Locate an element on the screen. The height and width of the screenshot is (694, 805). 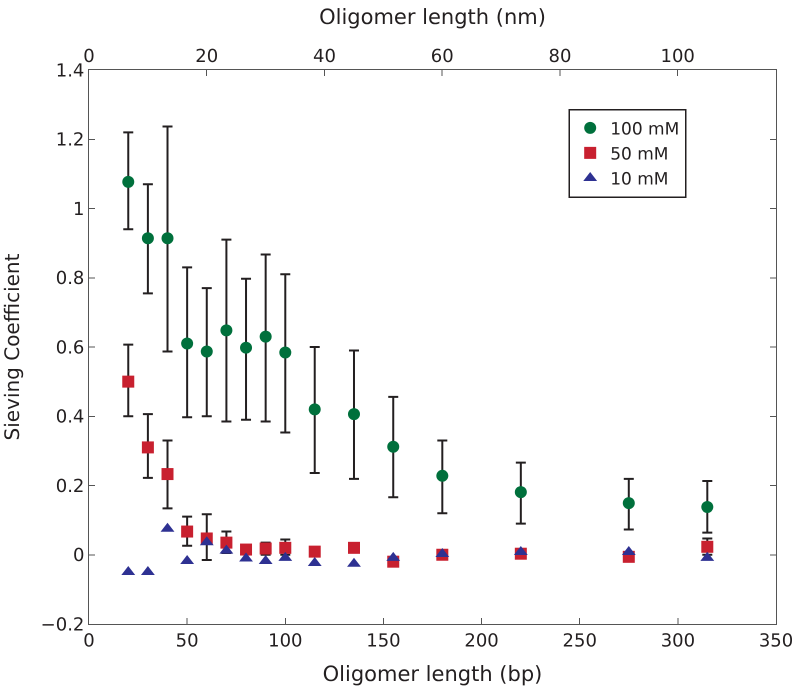
x-tick-label: 100 is located at coordinates (285, 641).